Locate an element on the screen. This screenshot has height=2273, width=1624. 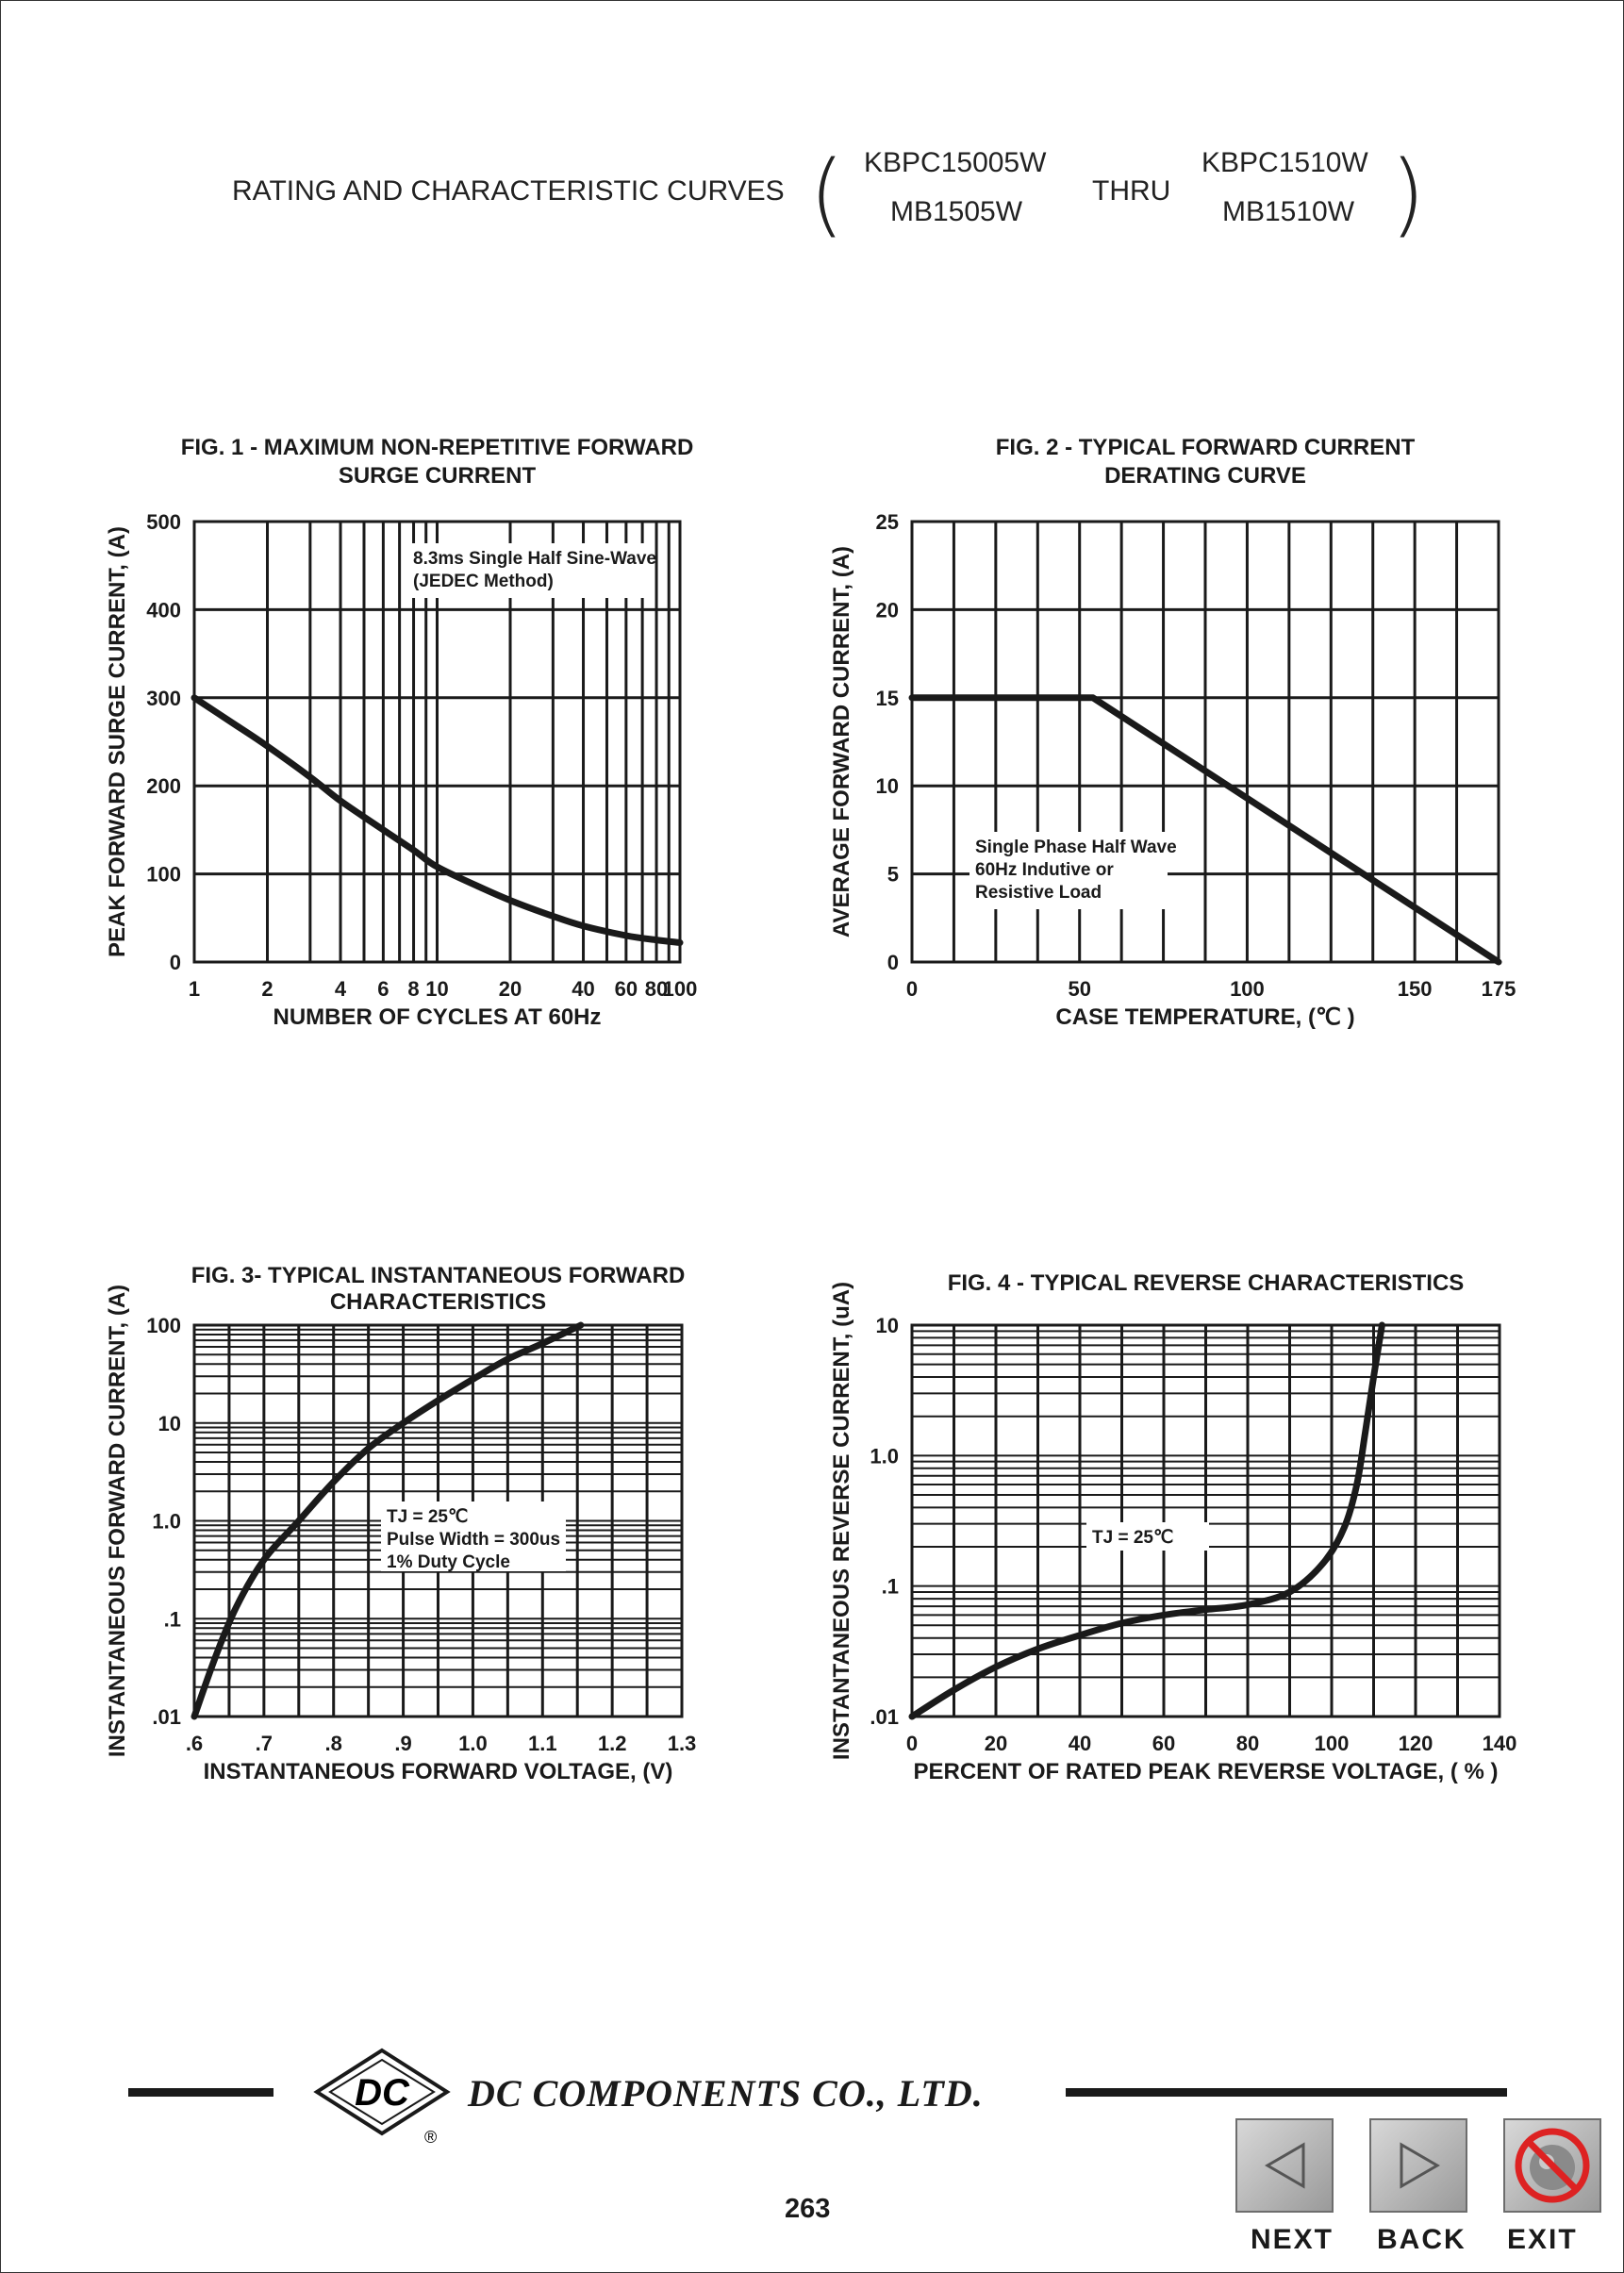
chart-title-line1: FIG. 2 - TYPICAL FORWARD CURRENT is located at coordinates (1206, 447).